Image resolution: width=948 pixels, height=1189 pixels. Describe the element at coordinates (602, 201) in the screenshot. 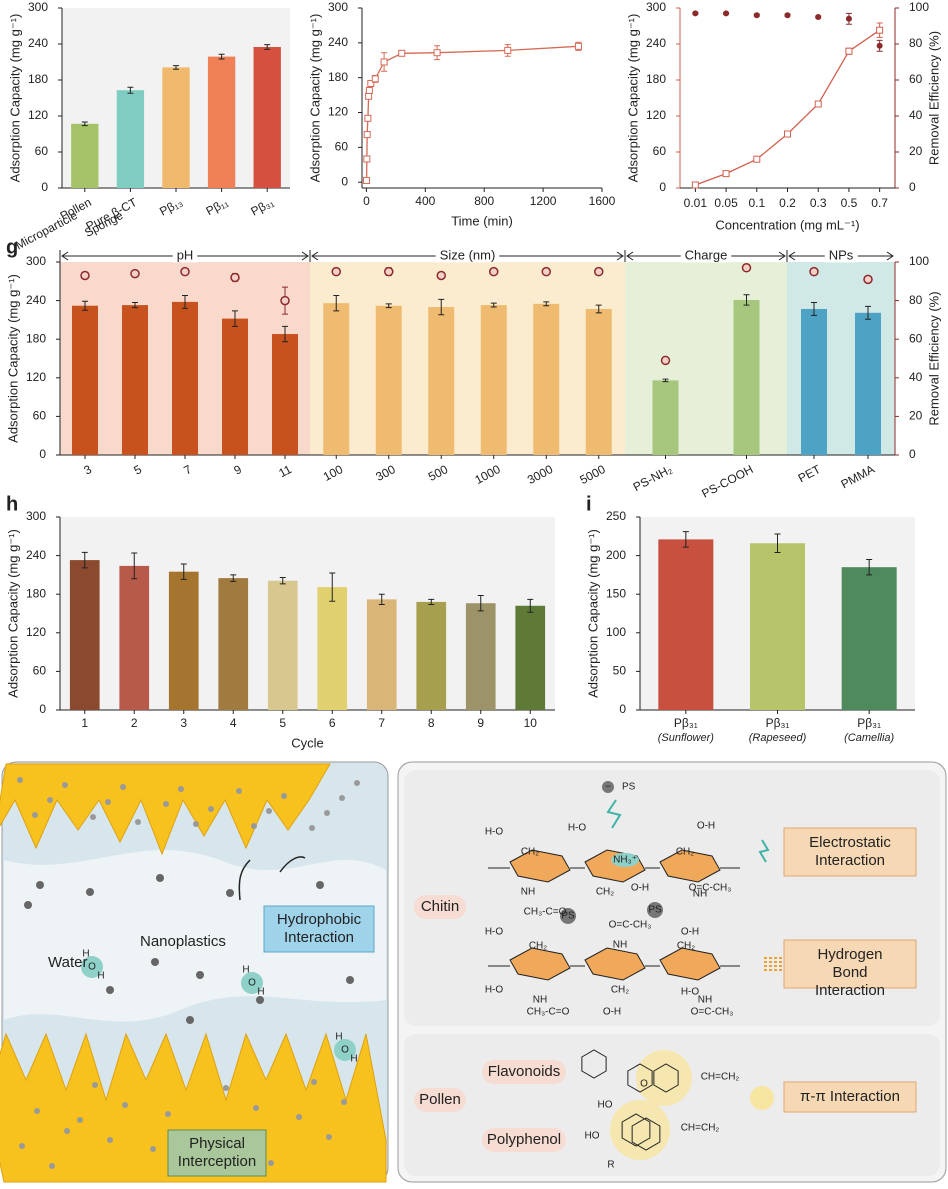

I see `x-tick-label: 1600` at that location.